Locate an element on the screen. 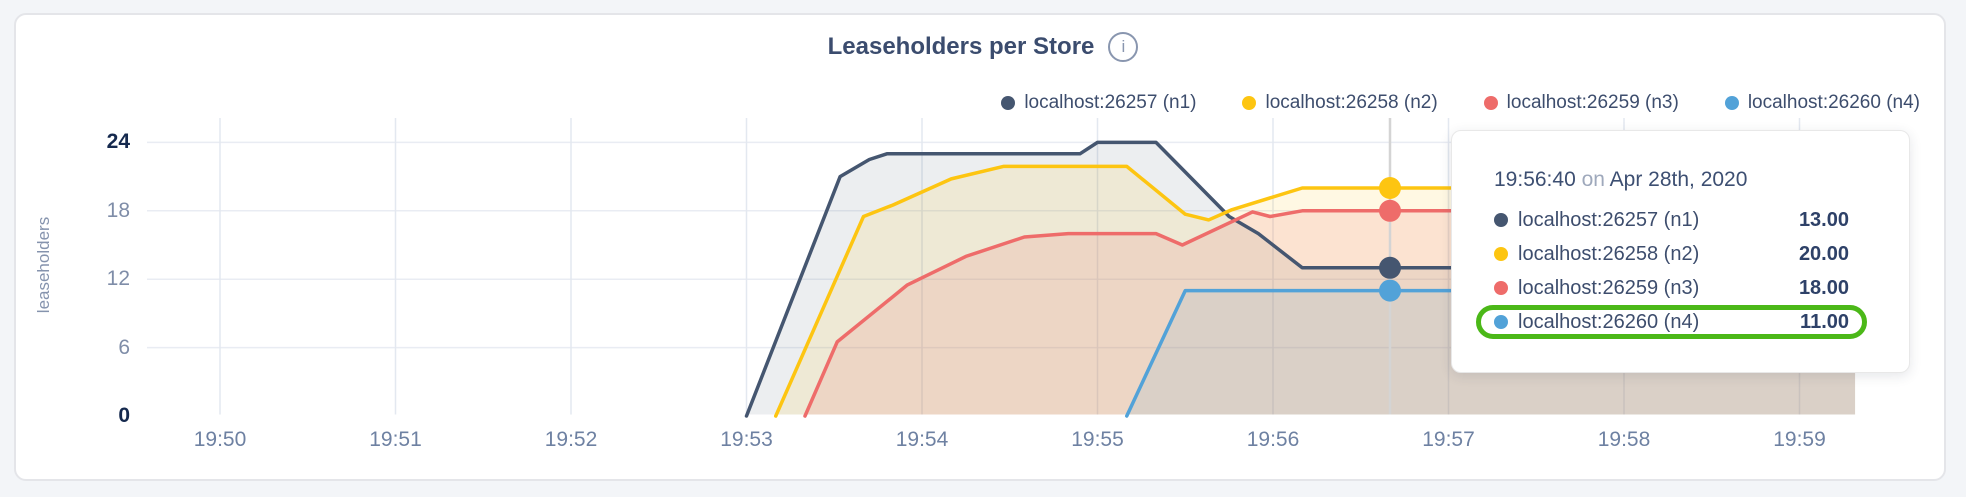 The height and width of the screenshot is (497, 1966). y-axis-tick-label: 24 is located at coordinates (118, 142).